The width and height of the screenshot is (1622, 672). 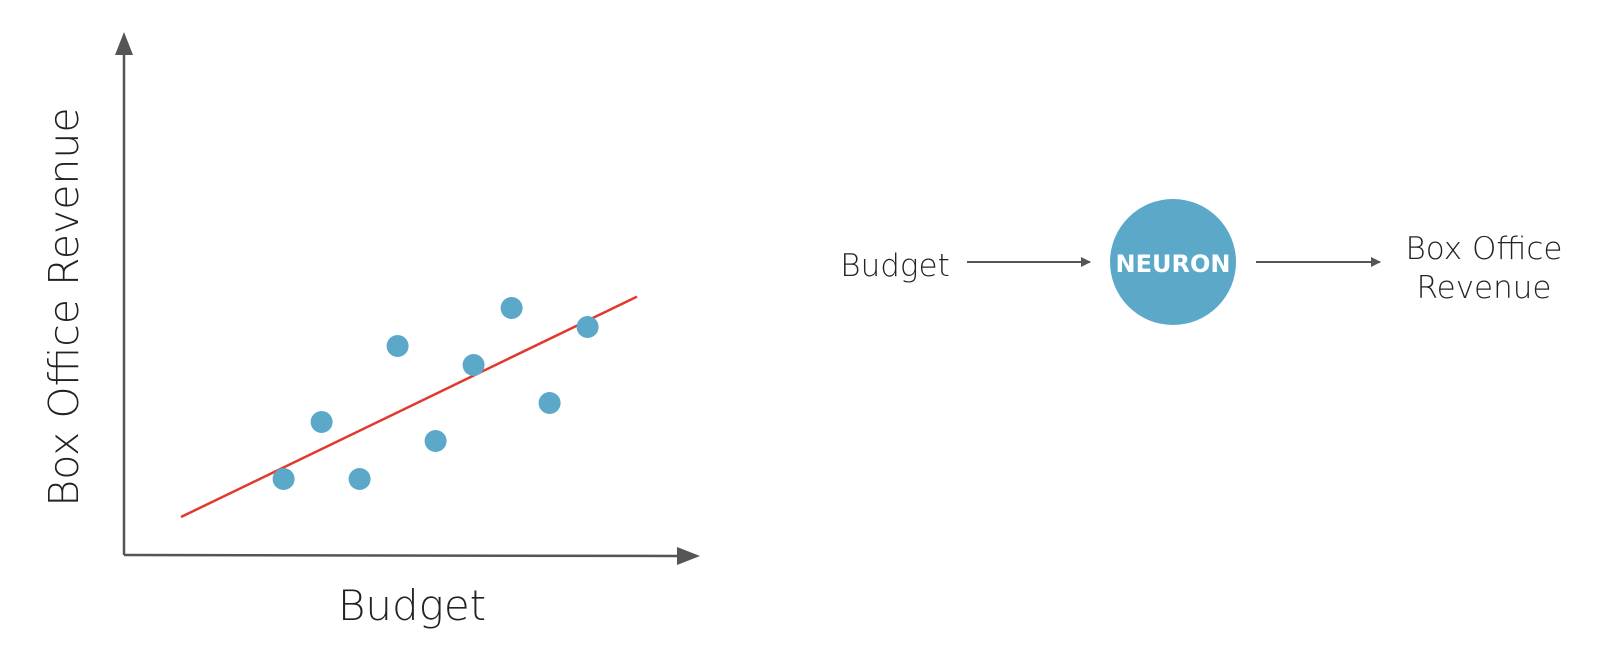 I want to click on neuron-diagram: Budget NEURON Box Office Revenue, so click(x=1201, y=262).